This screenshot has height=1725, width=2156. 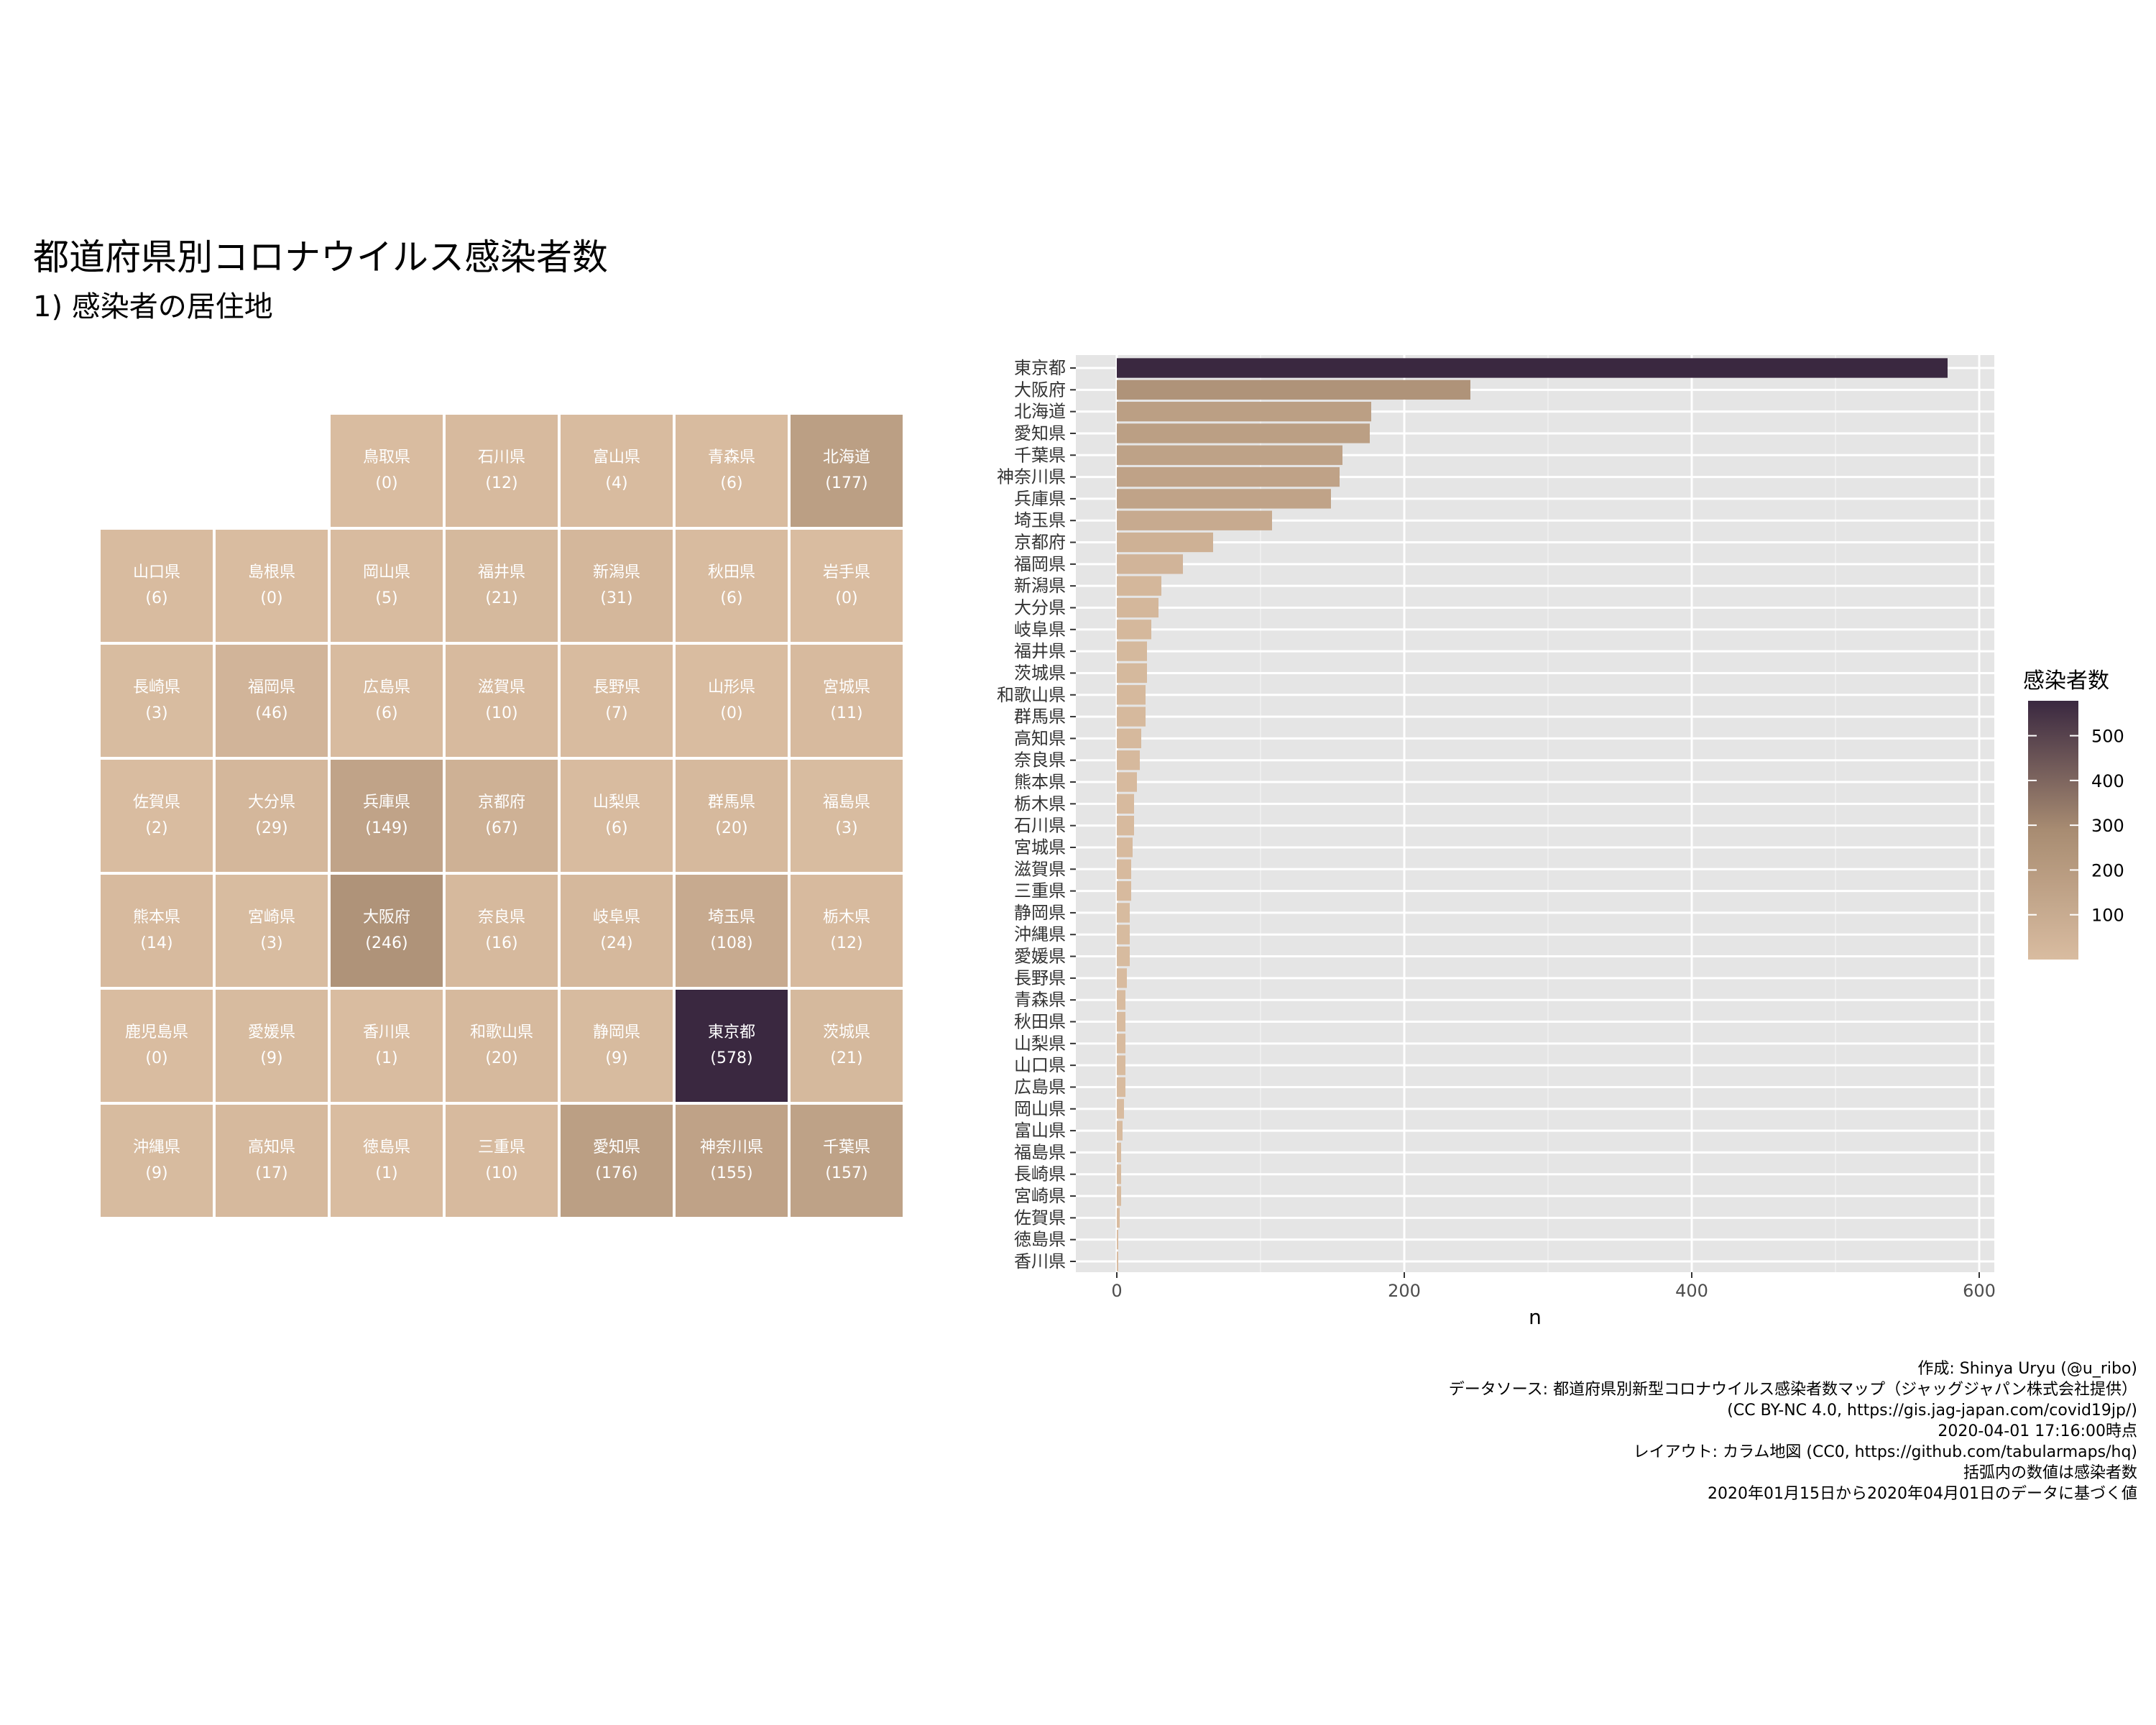 What do you see at coordinates (847, 1161) in the screenshot?
I see `tile: 千葉県 (157)` at bounding box center [847, 1161].